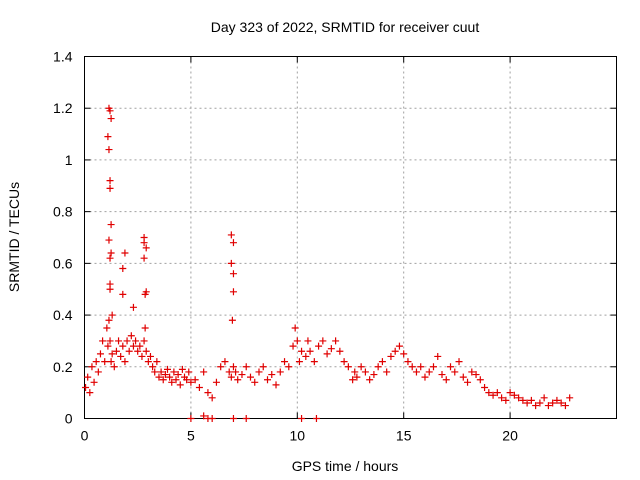 This screenshot has height=480, width=640. Describe the element at coordinates (299, 436) in the screenshot. I see `x-tick-labels: 0 5 10 15 20` at that location.